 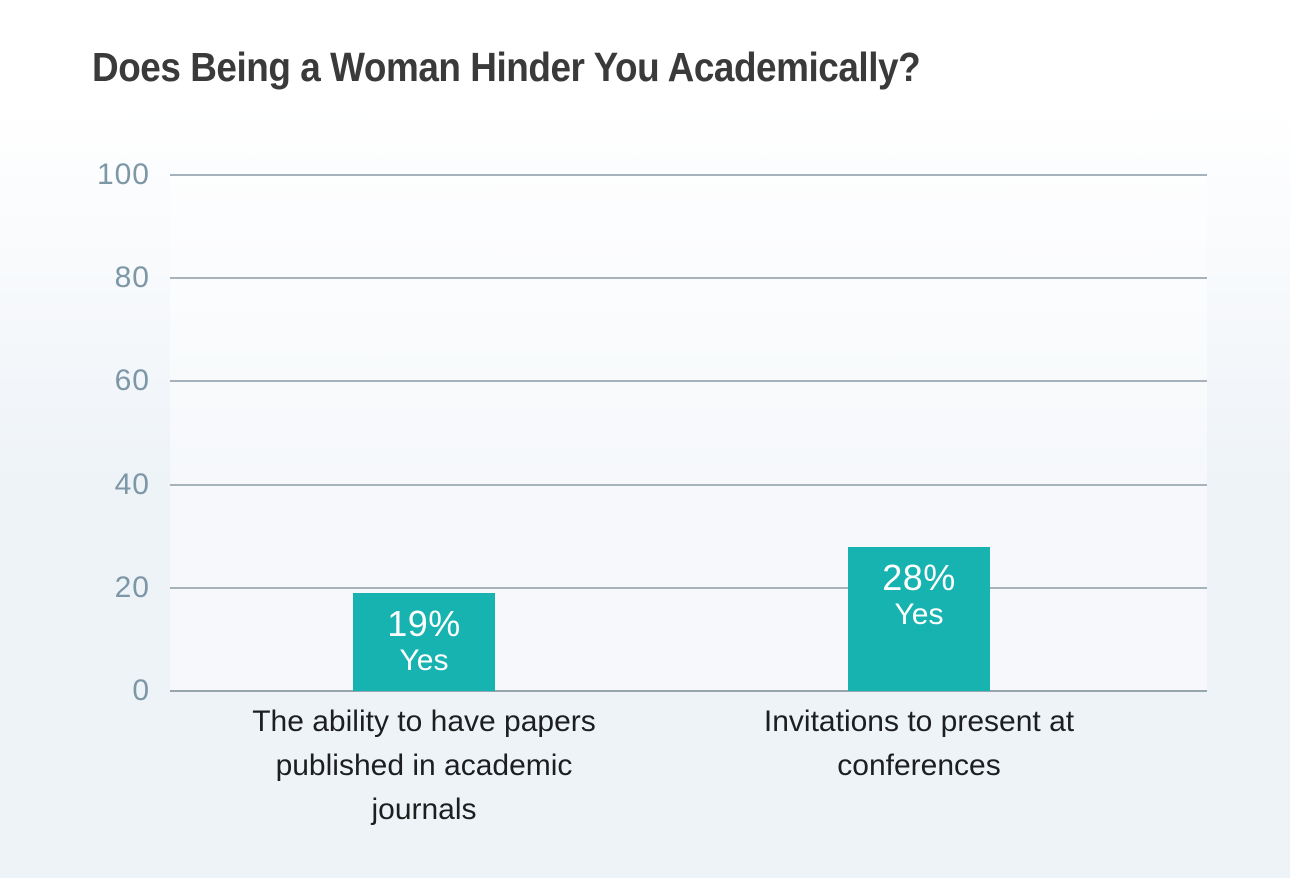 What do you see at coordinates (141, 690) in the screenshot?
I see `y-tick-label: 0` at bounding box center [141, 690].